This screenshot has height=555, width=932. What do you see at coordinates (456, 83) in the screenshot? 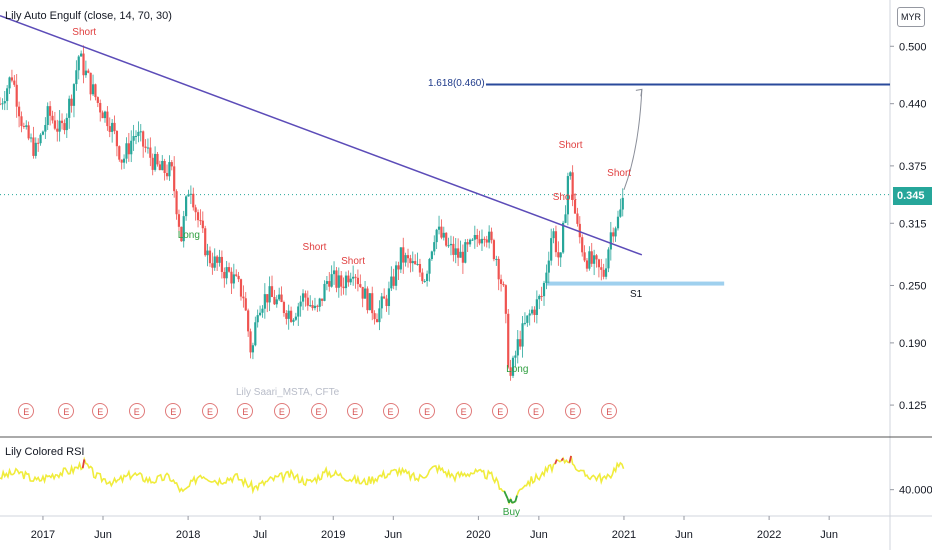
I see `fib-extension-label: 1.618(0.460)` at bounding box center [456, 83].